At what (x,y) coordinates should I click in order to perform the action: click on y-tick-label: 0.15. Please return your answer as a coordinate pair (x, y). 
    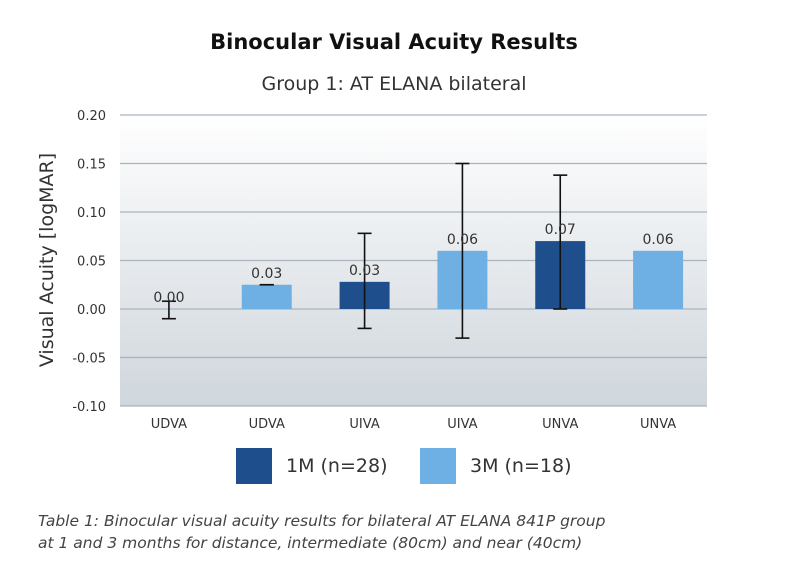
    Looking at the image, I should click on (91, 165).